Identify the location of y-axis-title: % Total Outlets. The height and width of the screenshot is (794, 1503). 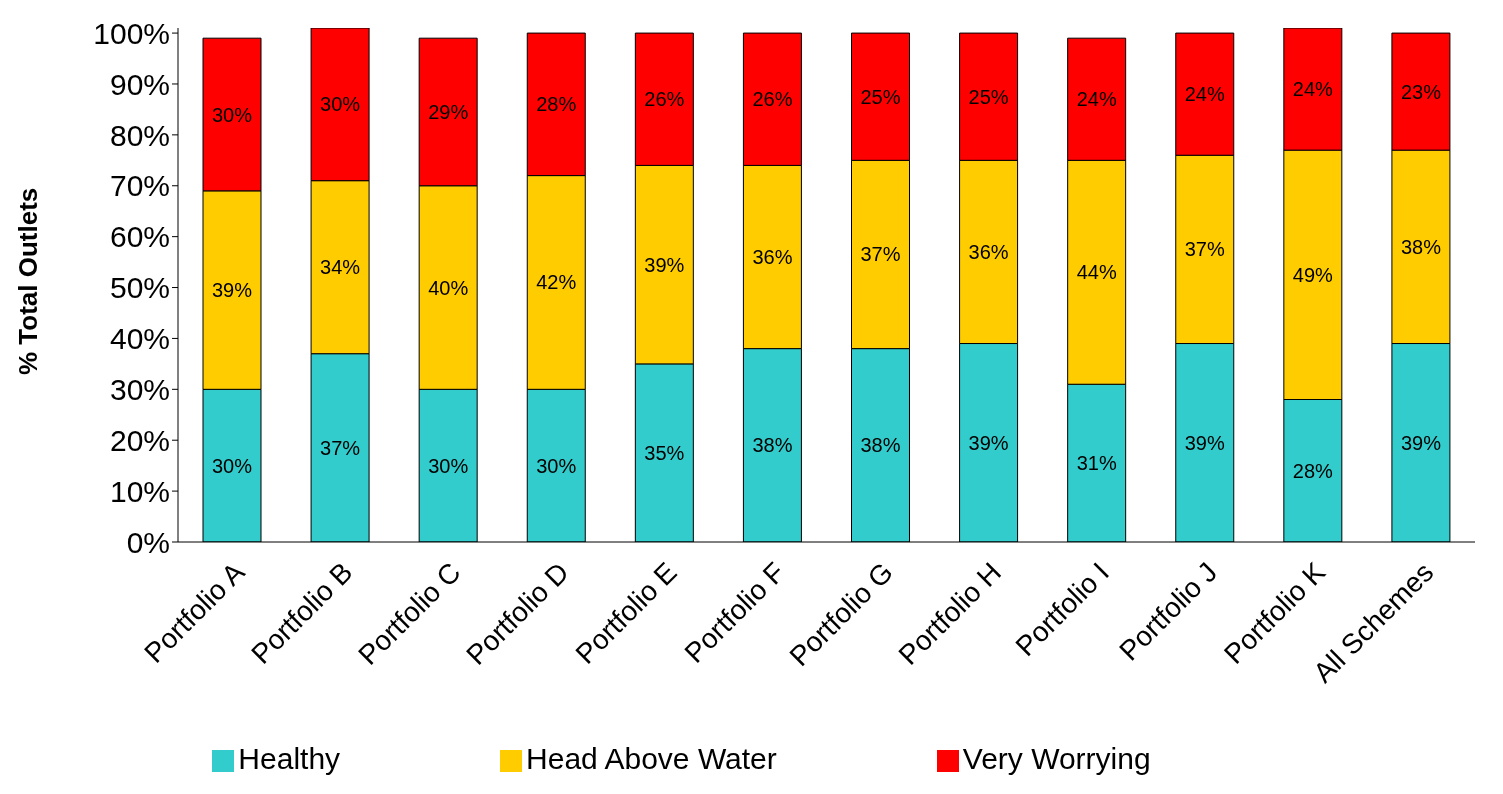
(28, 281).